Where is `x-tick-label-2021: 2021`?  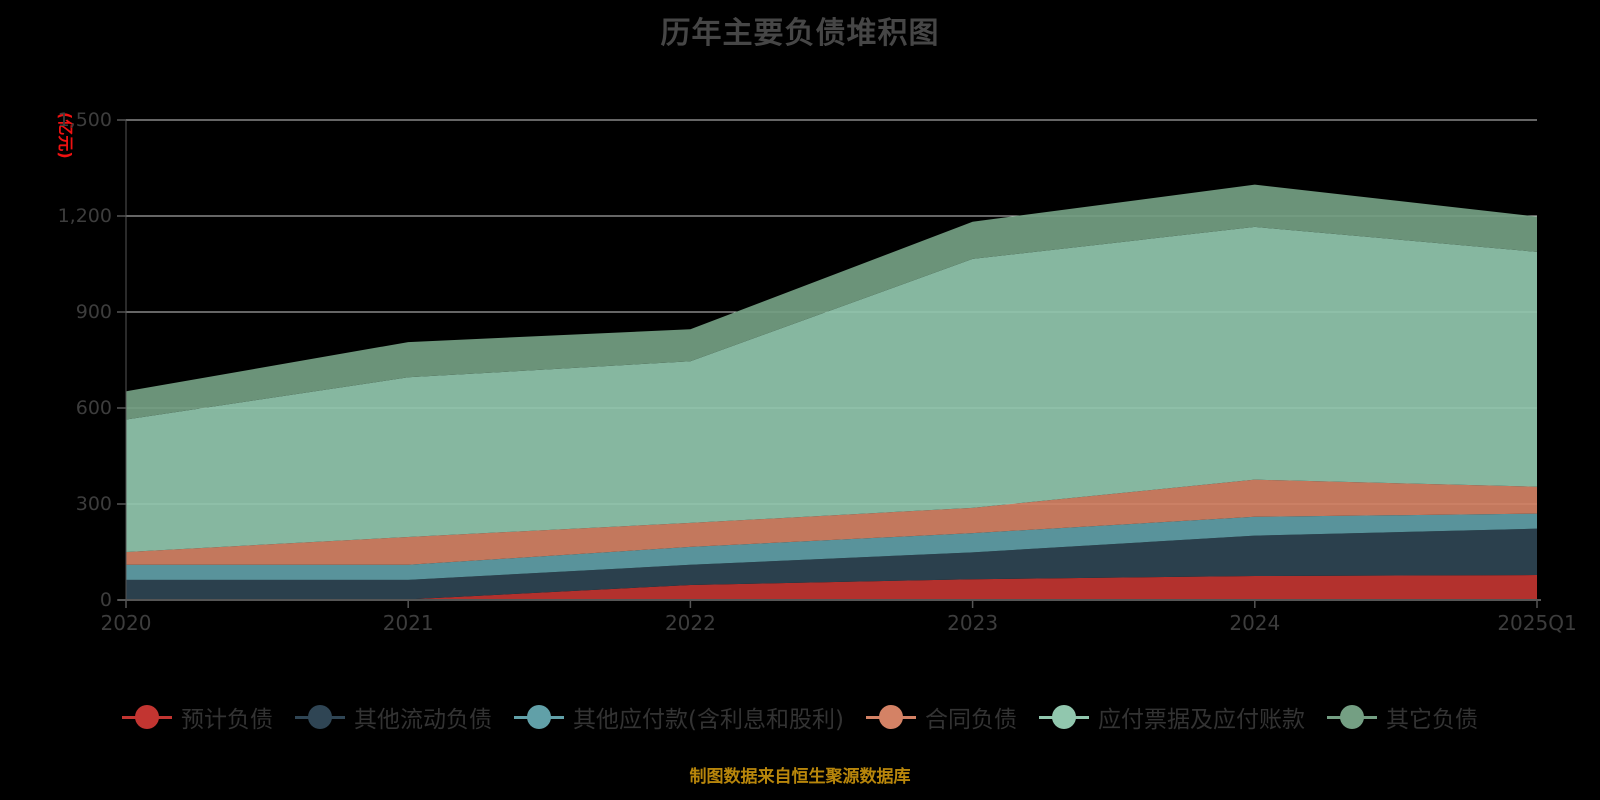 x-tick-label-2021: 2021 is located at coordinates (408, 623).